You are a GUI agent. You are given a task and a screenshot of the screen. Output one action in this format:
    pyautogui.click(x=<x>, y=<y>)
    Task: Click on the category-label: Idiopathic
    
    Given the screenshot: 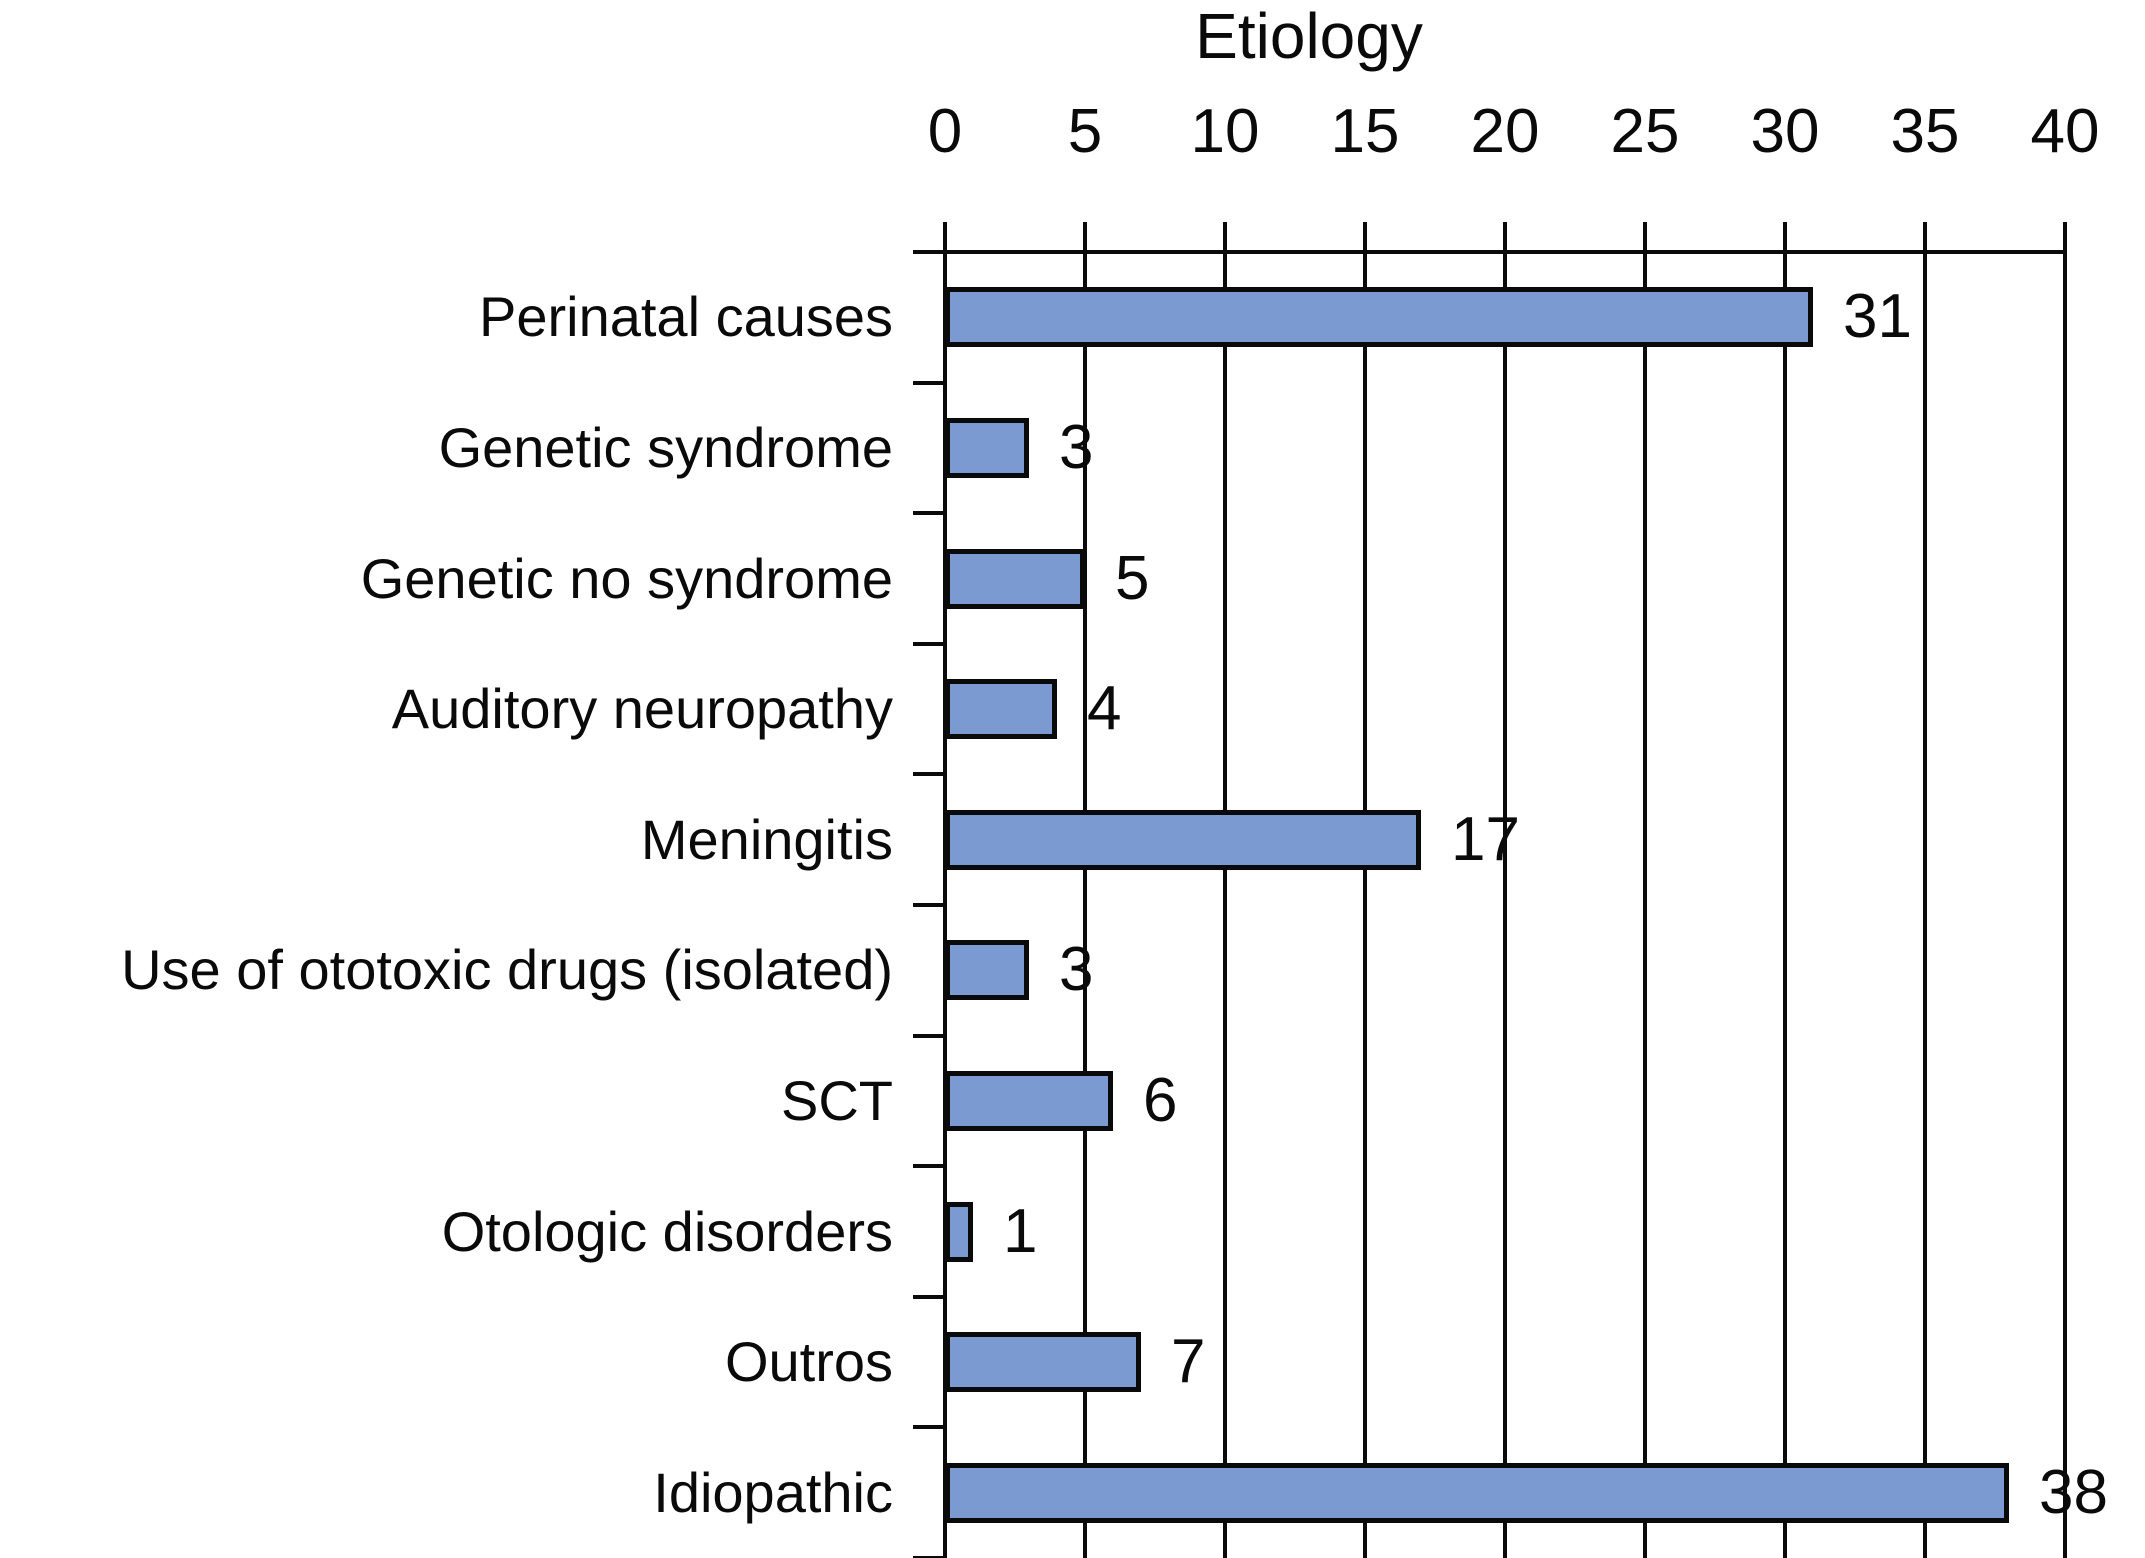 What is the action you would take?
    pyautogui.click(x=773, y=1492)
    